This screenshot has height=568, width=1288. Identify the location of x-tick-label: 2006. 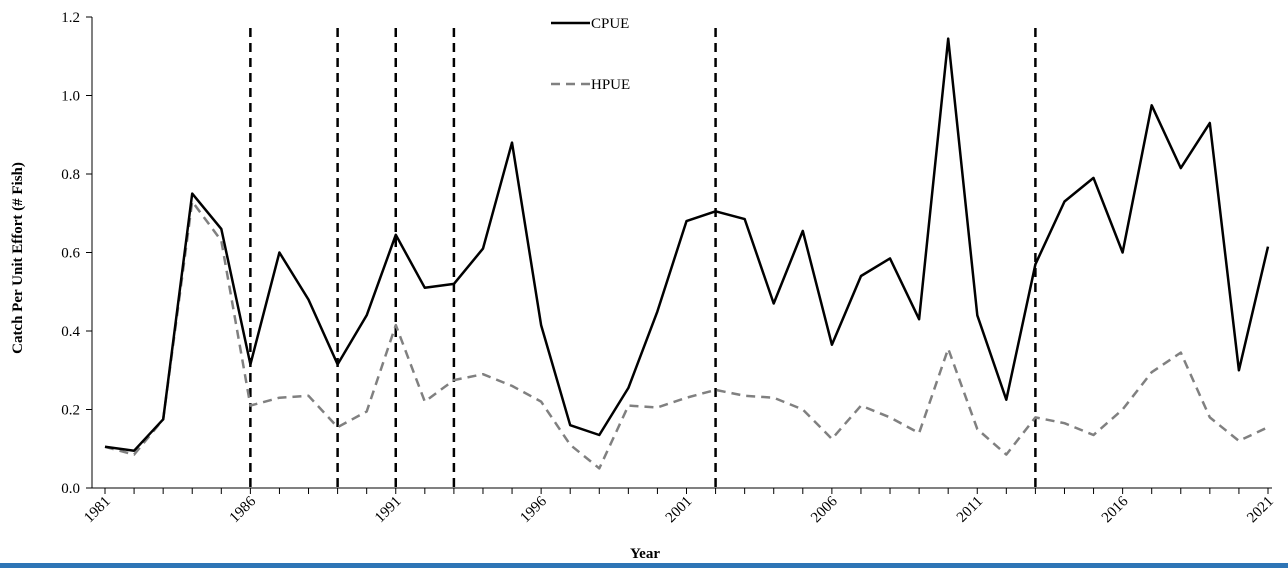
(824, 509).